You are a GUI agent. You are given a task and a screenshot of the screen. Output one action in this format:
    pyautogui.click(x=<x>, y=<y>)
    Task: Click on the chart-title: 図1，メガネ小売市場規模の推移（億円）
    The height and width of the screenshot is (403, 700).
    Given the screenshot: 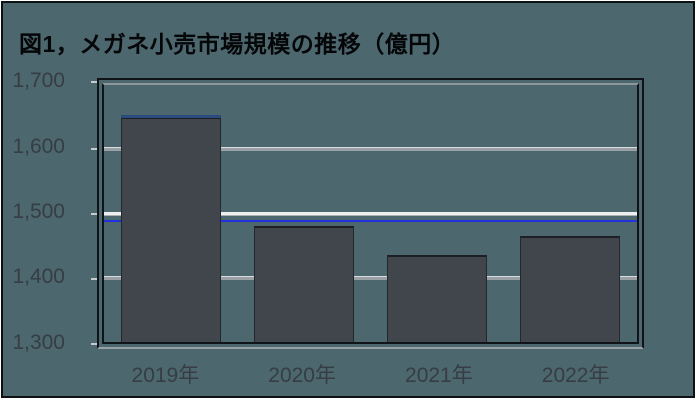 What is the action you would take?
    pyautogui.click(x=237, y=44)
    